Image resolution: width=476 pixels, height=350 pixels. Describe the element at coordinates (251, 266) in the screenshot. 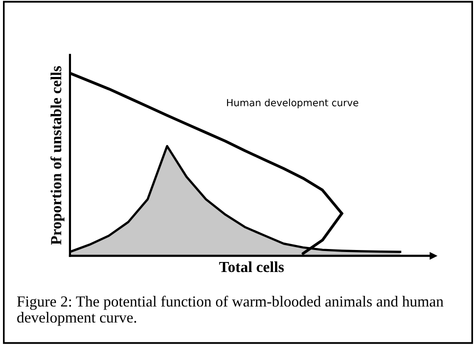

I see `x-axis-title: Total cells` at that location.